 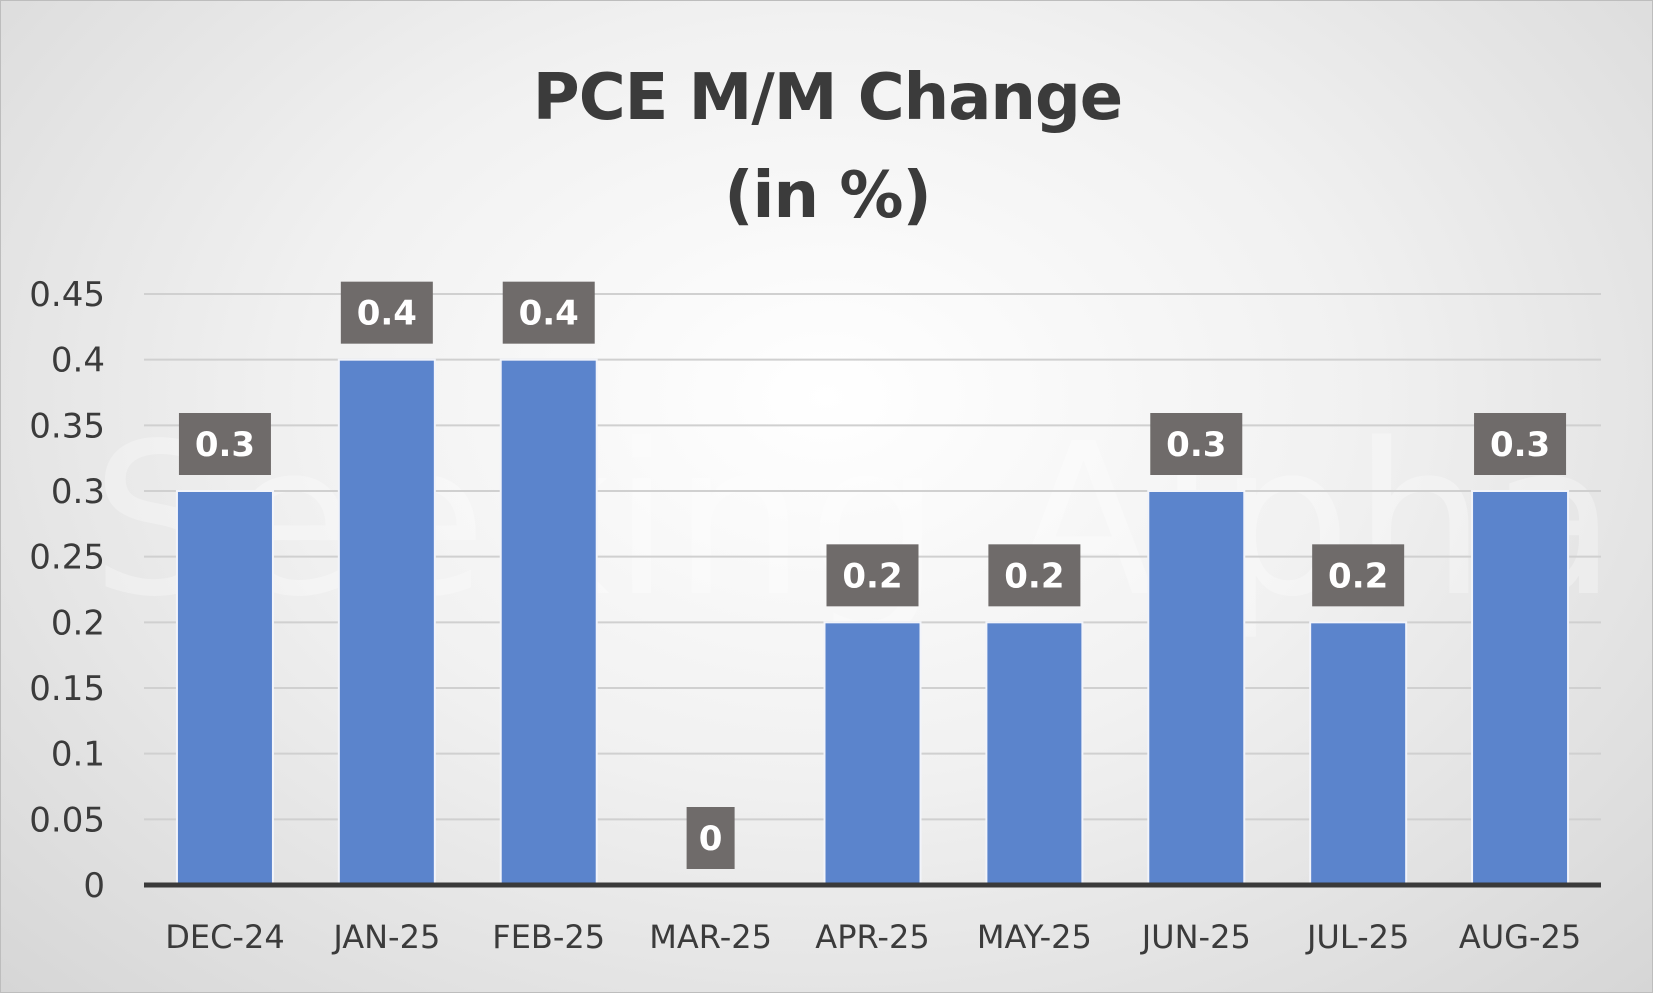 I want to click on x-tick-label: DEC-24, so click(x=224, y=937).